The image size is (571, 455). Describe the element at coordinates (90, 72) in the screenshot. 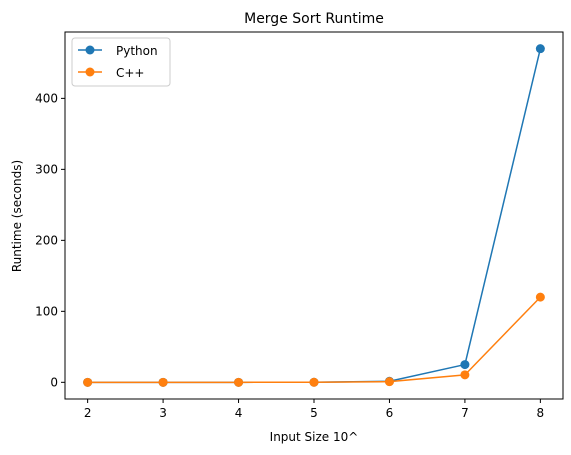

I see `legend-marker-cpp` at that location.